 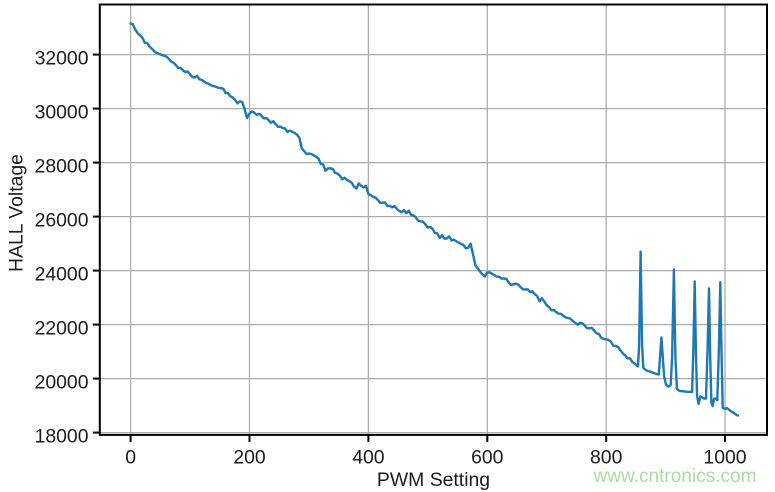 What do you see at coordinates (62, 112) in the screenshot?
I see `svg-text: 30000` at bounding box center [62, 112].